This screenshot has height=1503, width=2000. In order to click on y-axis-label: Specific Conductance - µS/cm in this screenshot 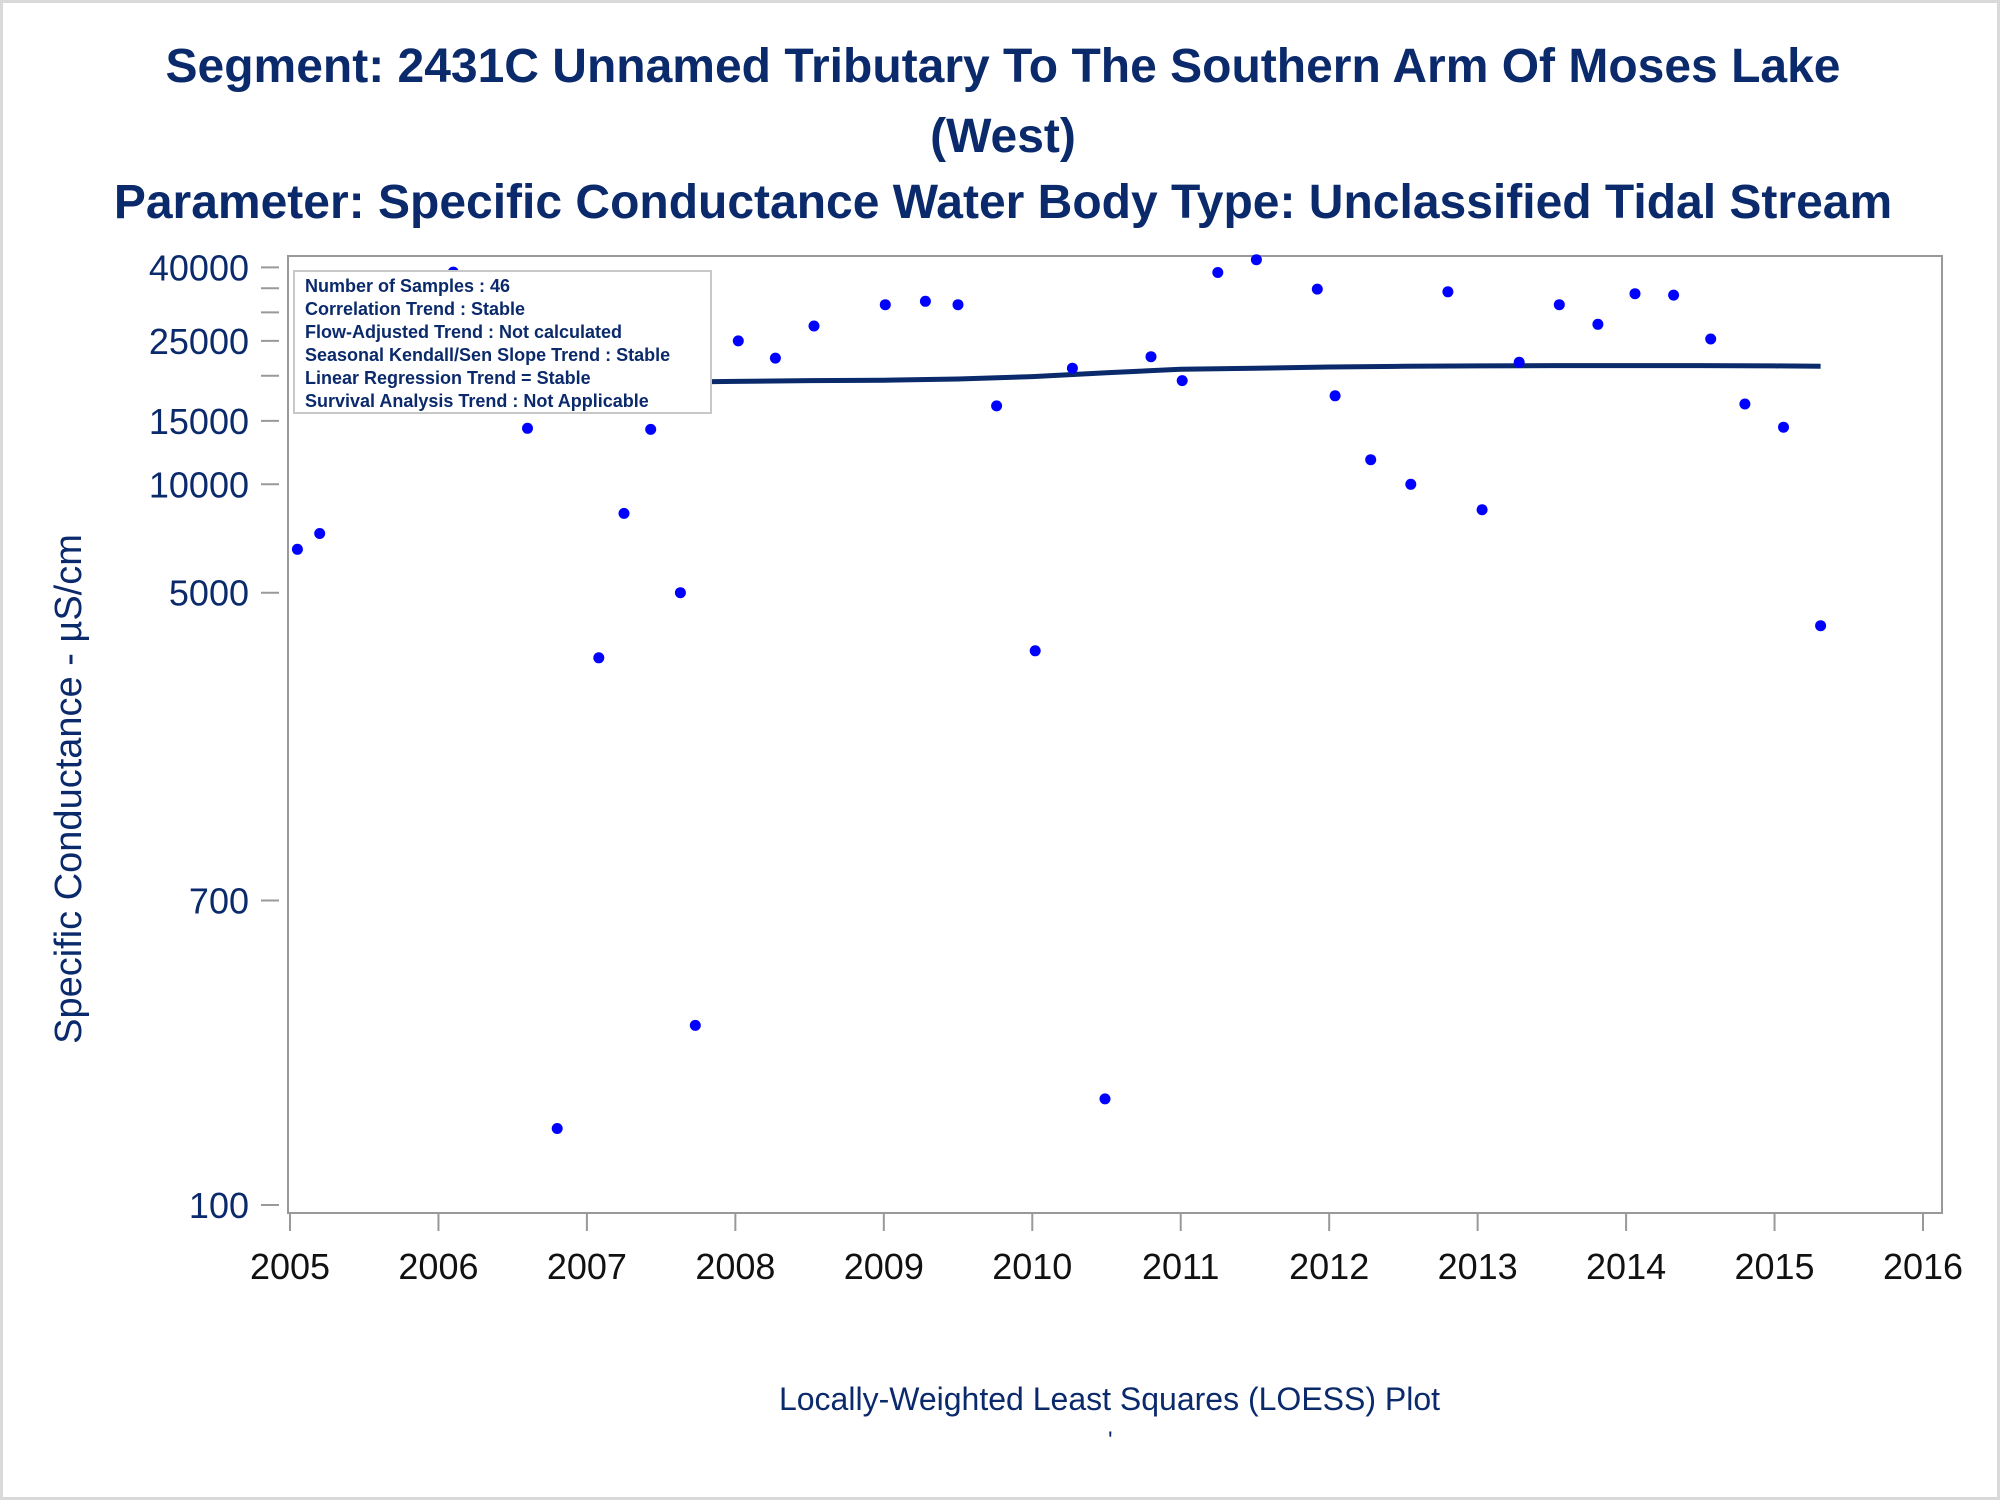, I will do `click(69, 789)`.